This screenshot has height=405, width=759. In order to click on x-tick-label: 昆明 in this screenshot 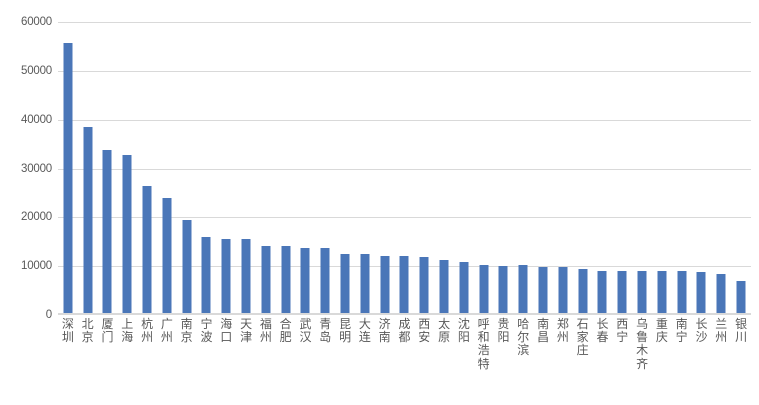, I will do `click(345, 331)`.